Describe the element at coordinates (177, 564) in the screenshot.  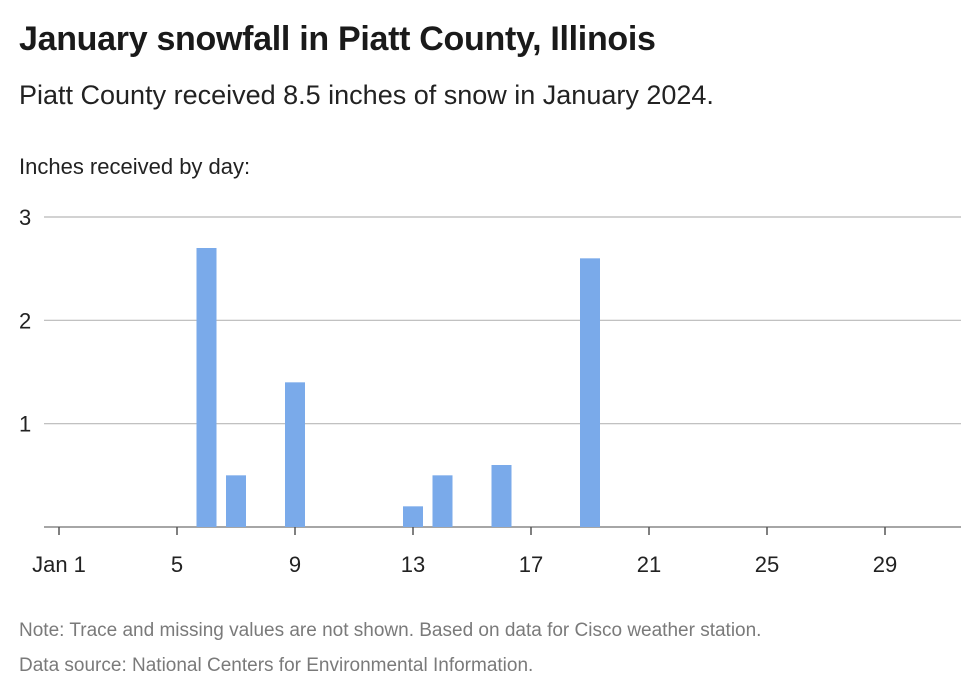
I see `x-tick-label: 5` at that location.